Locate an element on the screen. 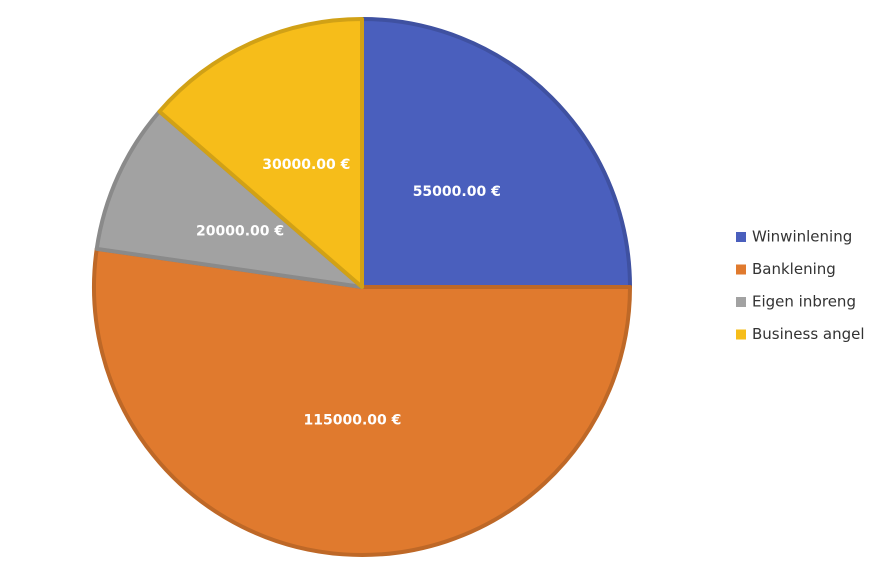  legend-label: Business angel is located at coordinates (808, 334).